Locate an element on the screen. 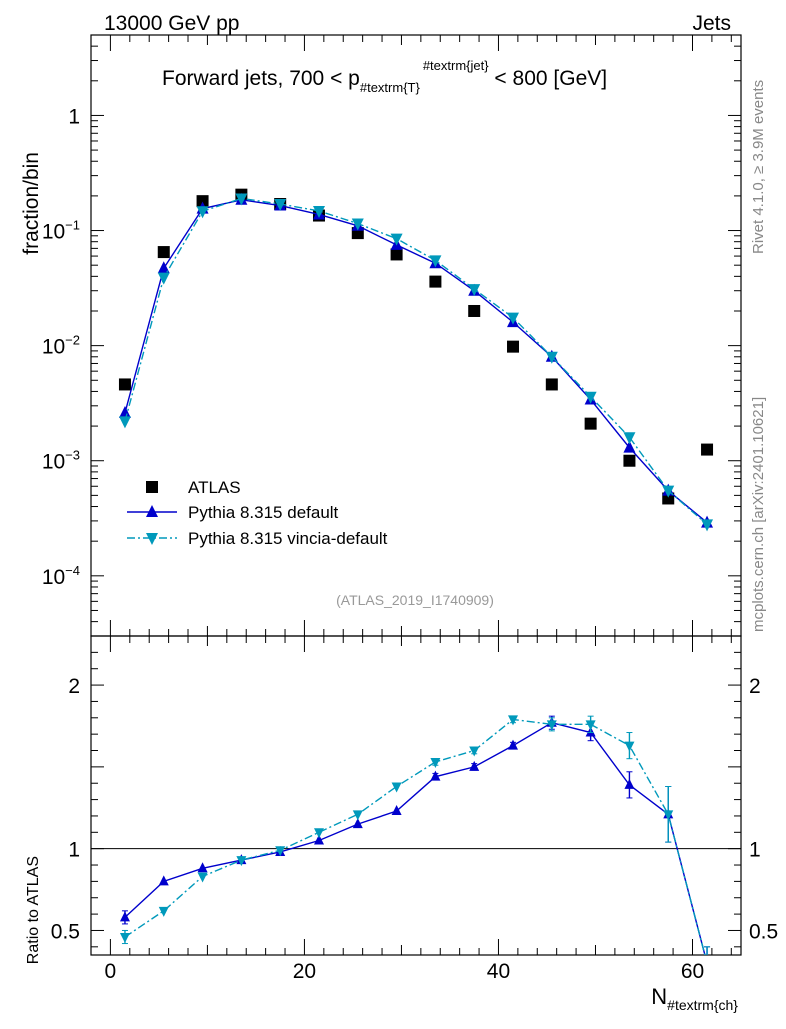 The image size is (786, 1029). mcplots-reference-label: mcplots.cern.ch [arXiv:2401.10621] is located at coordinates (758, 514).